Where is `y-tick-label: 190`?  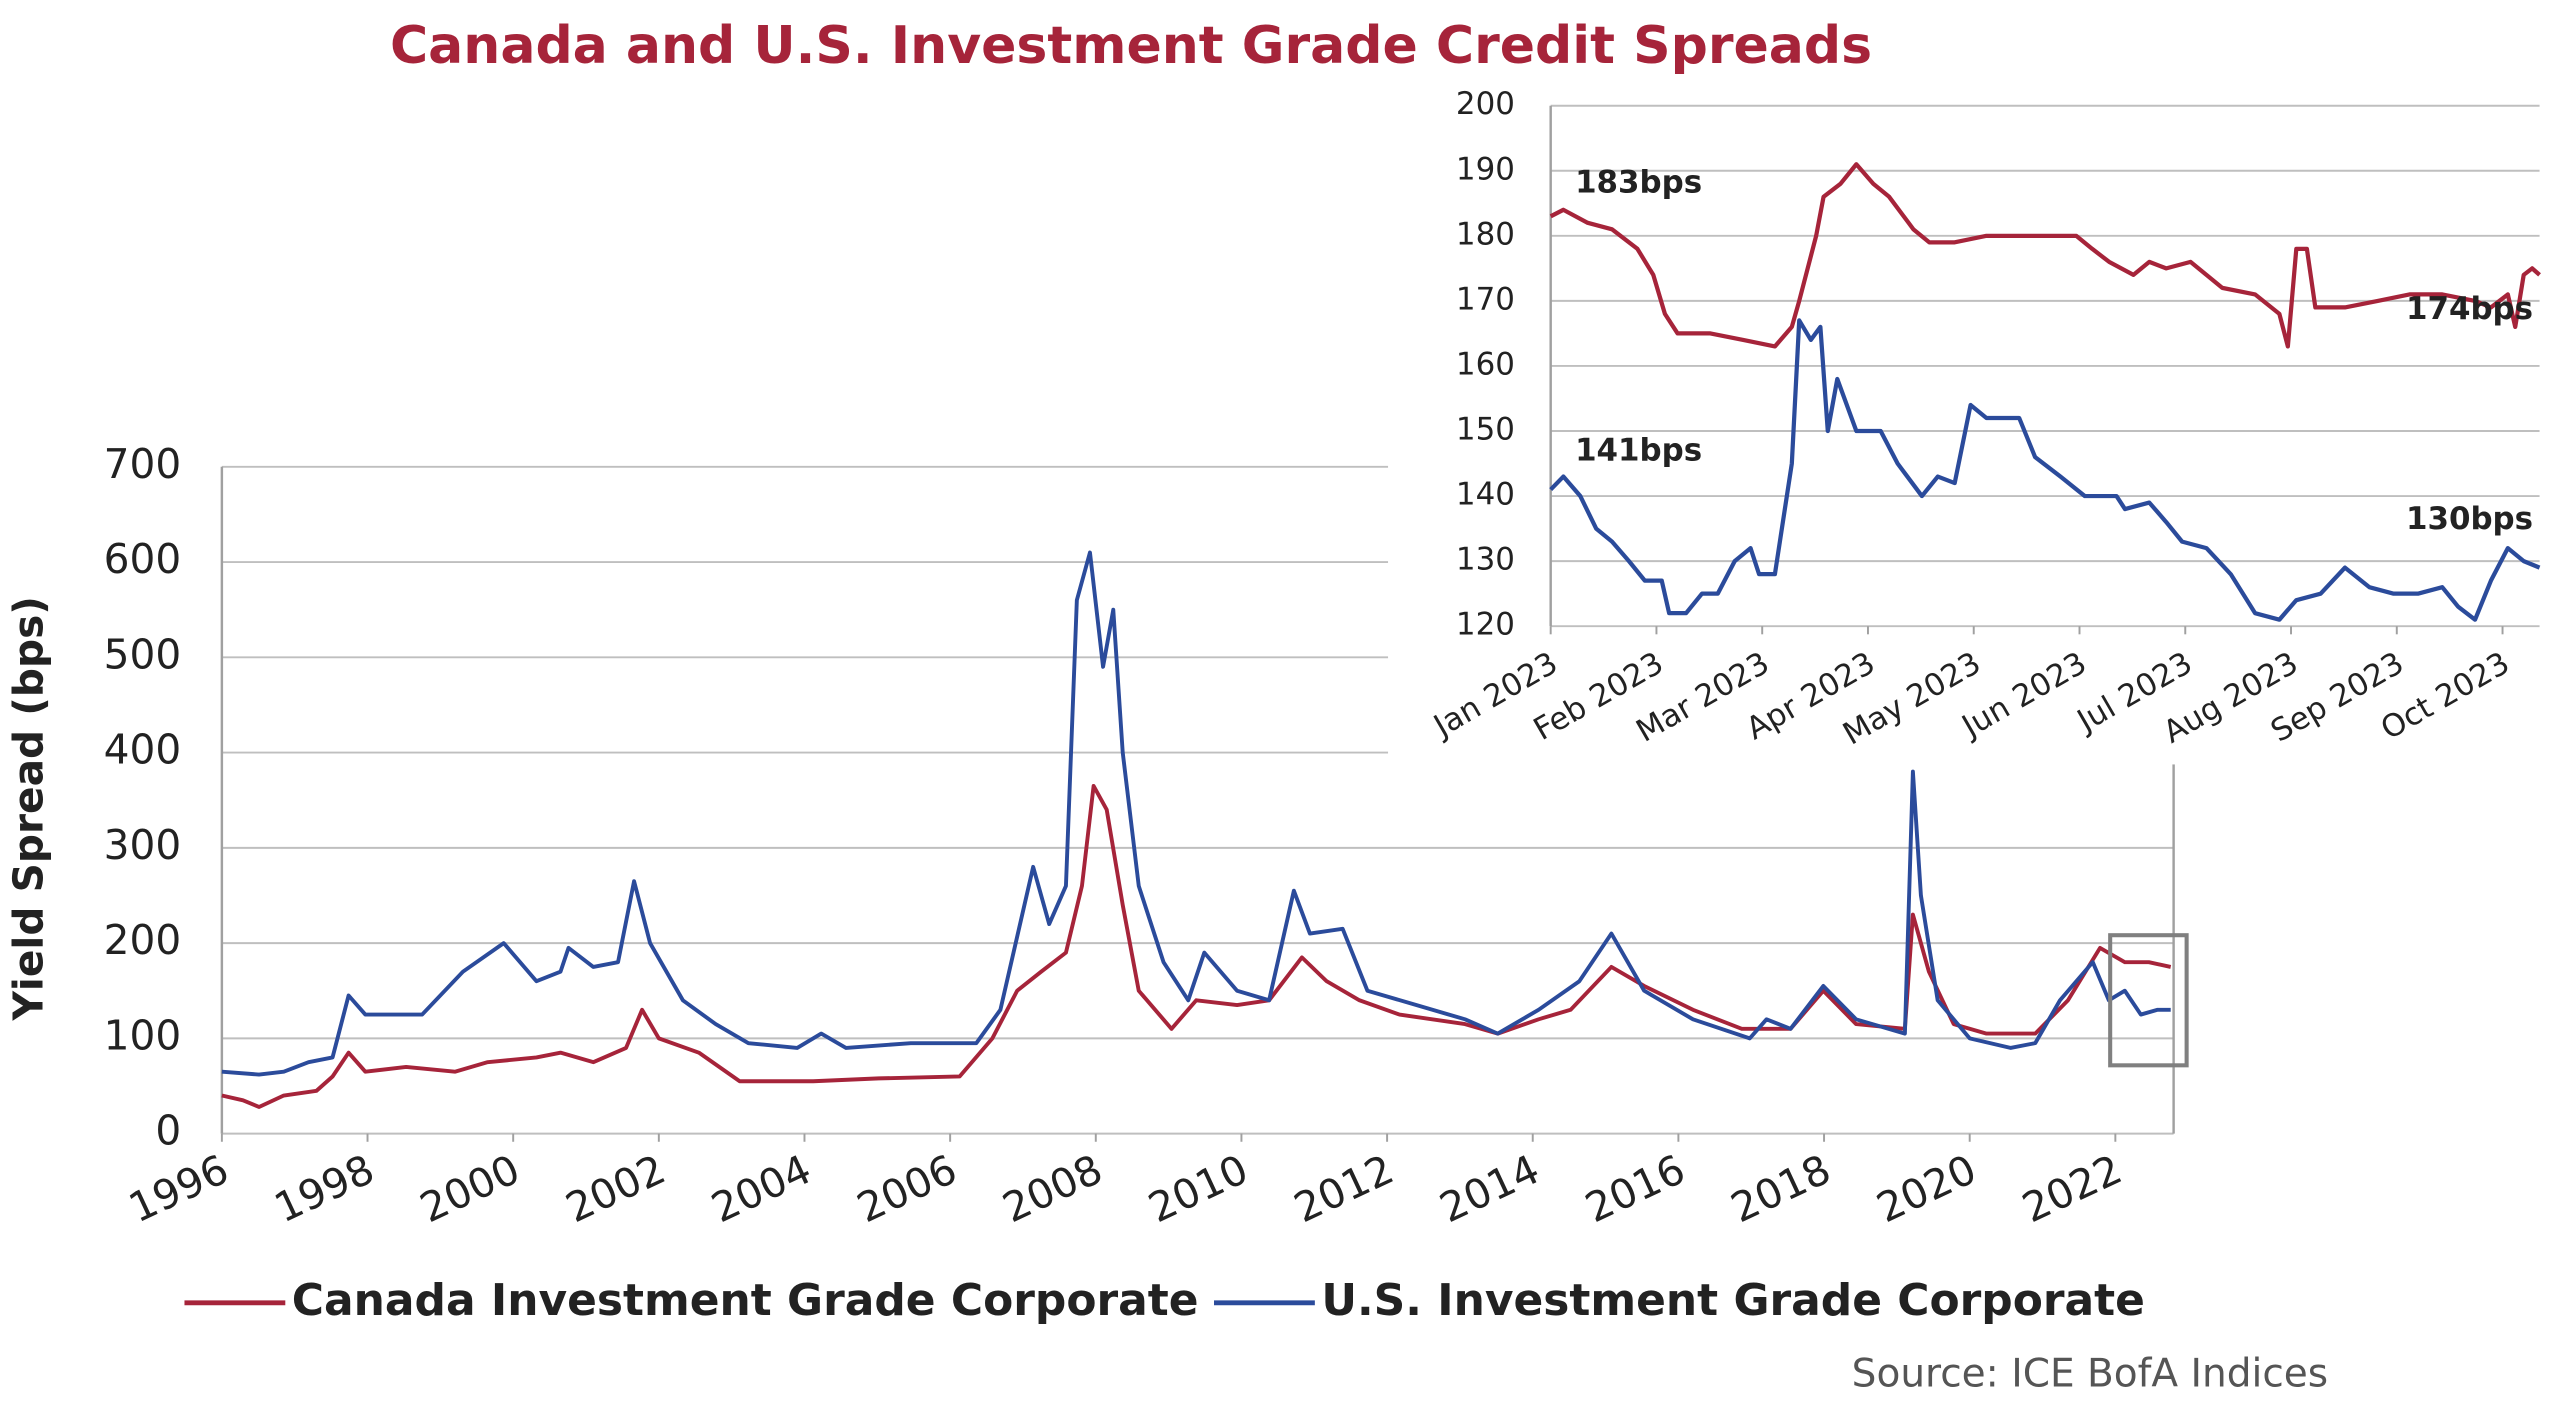
y-tick-label: 190 is located at coordinates (1485, 169).